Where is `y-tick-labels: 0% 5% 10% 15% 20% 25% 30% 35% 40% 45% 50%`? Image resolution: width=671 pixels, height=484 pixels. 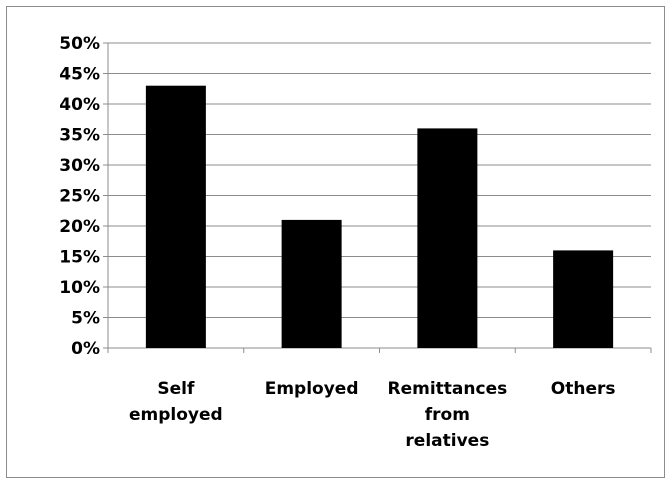 y-tick-labels: 0% 5% 10% 15% 20% 25% 30% 35% 40% 45% 50% is located at coordinates (79, 196).